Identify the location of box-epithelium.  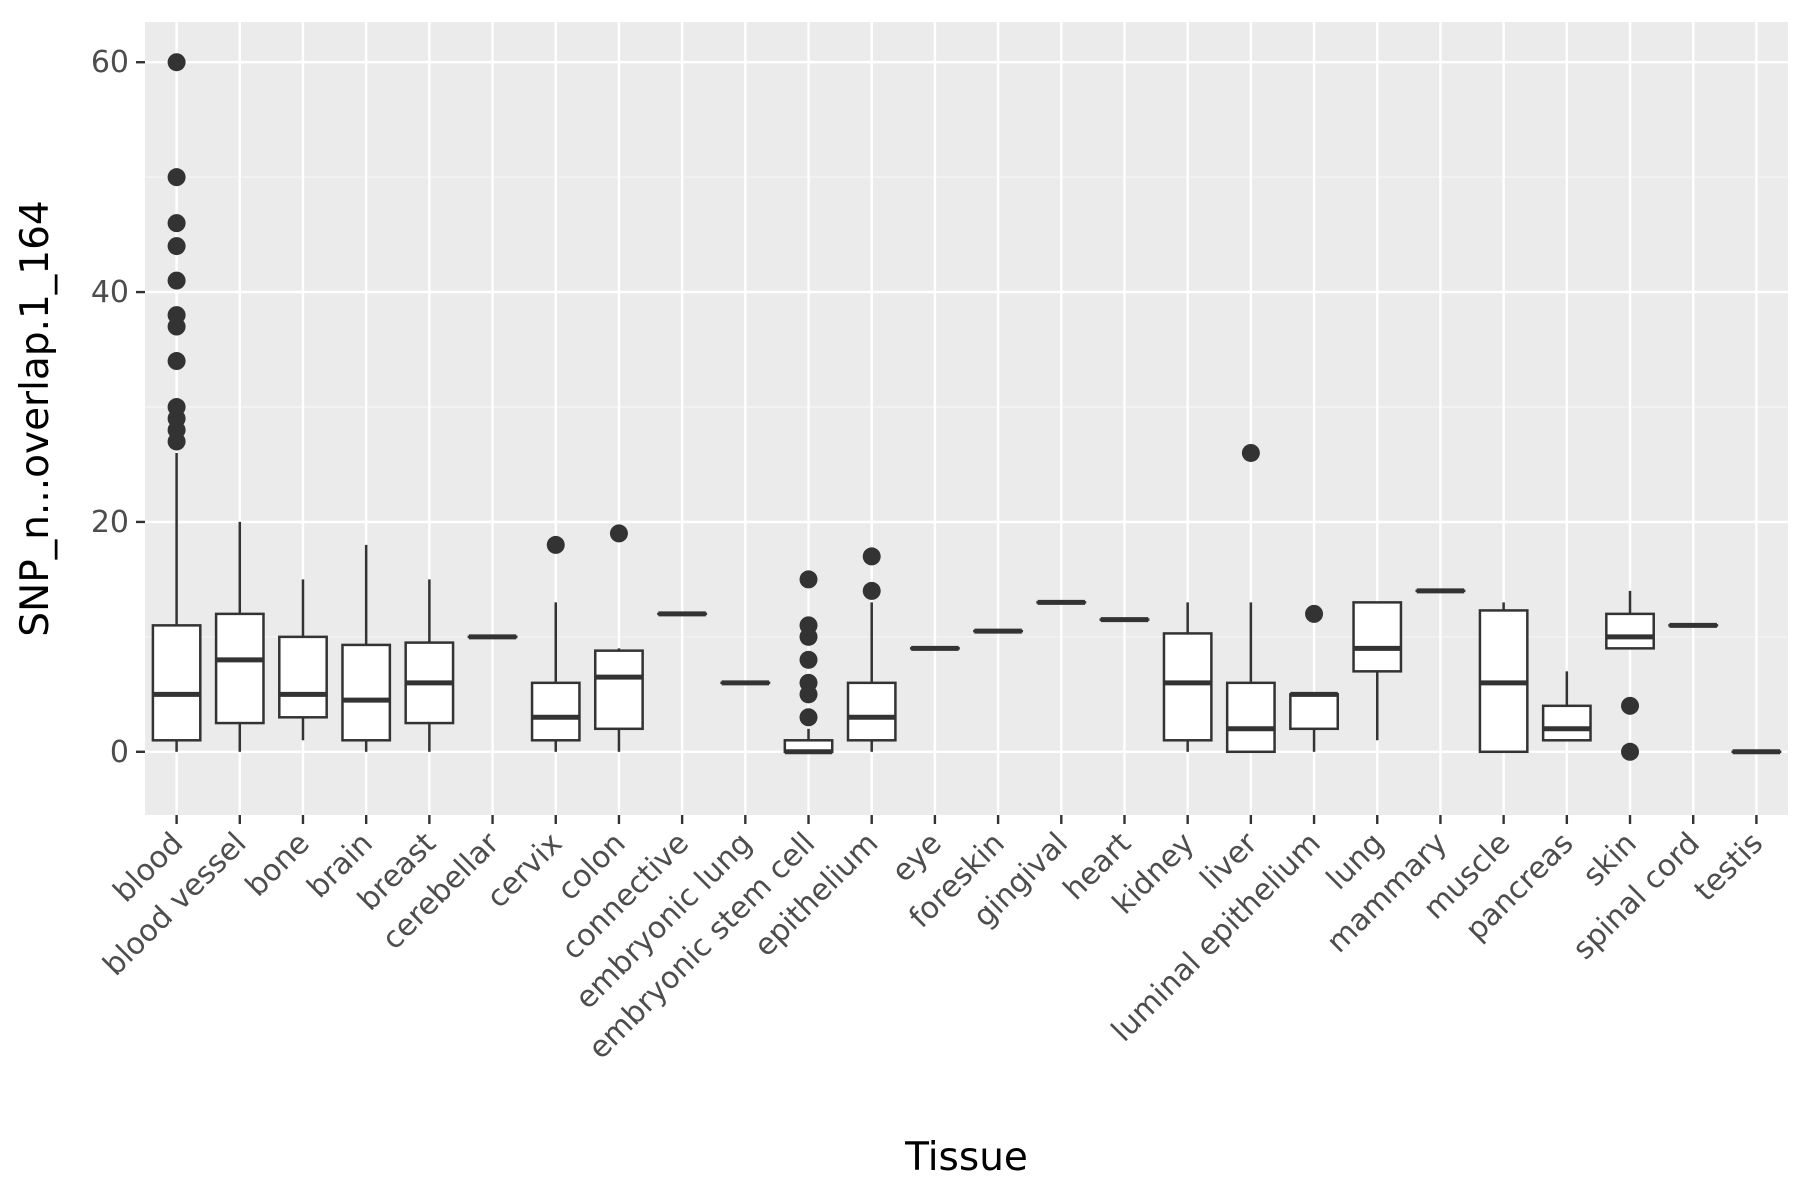
(871, 649).